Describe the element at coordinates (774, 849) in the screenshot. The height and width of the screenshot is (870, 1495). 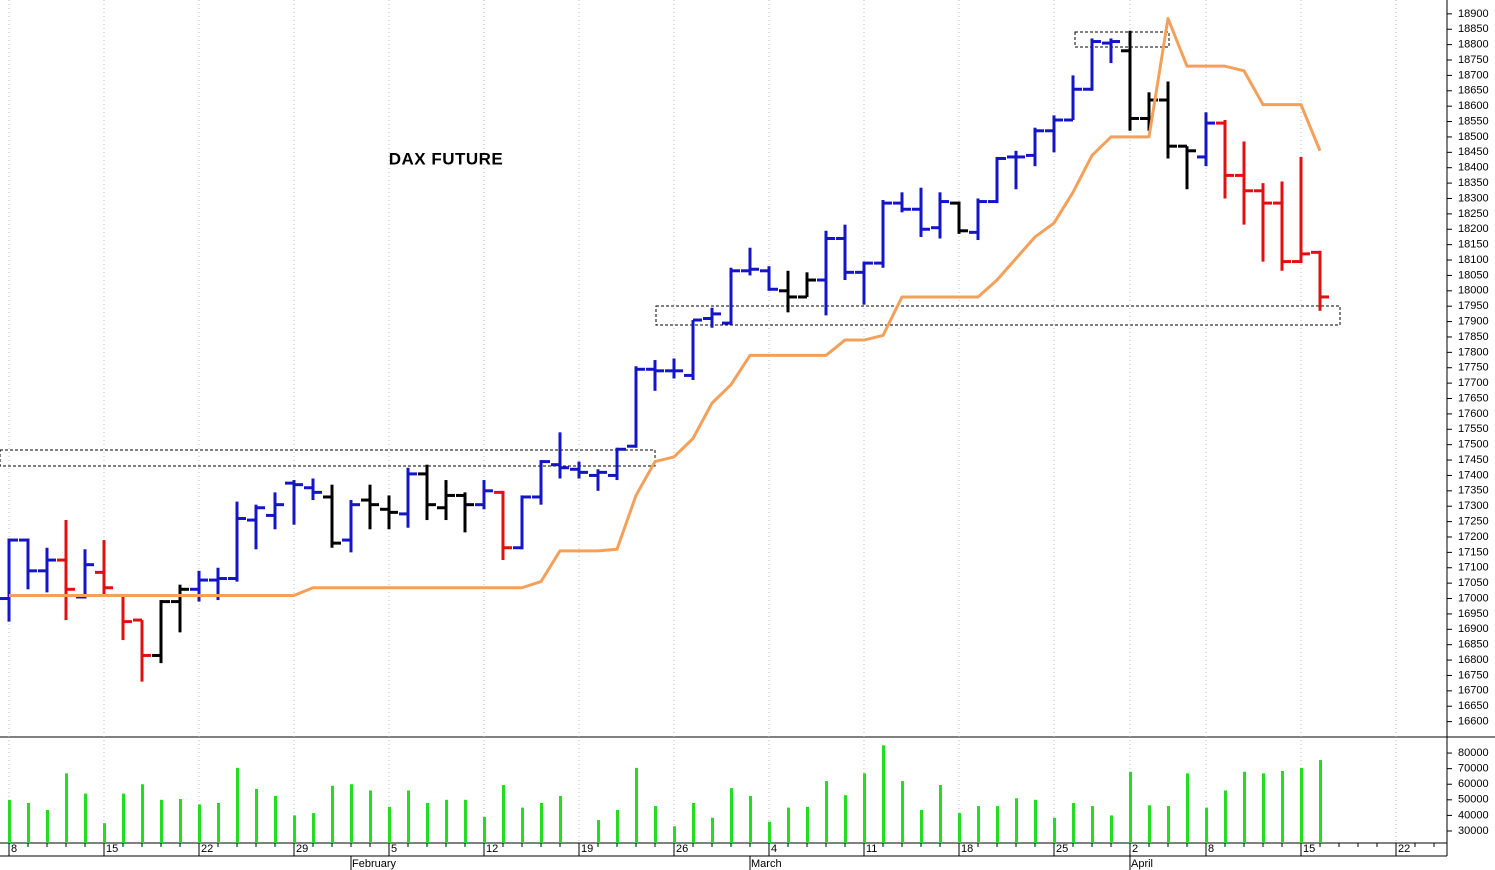
I see `x-tick-label: 4` at that location.